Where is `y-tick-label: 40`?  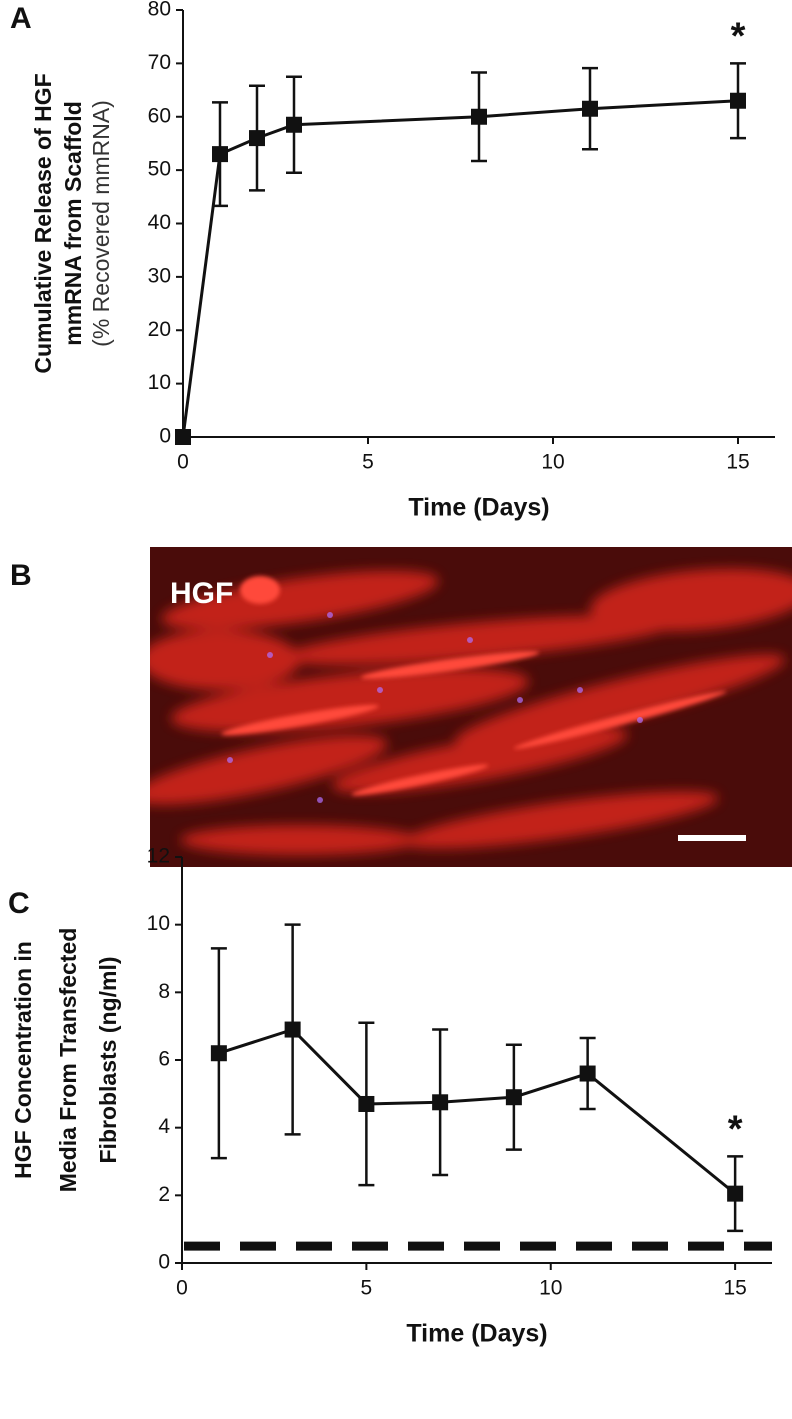
y-tick-label: 40 is located at coordinates (159, 222).